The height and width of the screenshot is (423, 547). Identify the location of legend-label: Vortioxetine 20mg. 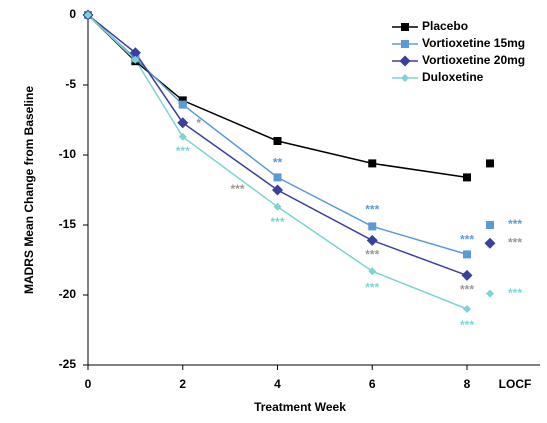
(473, 60).